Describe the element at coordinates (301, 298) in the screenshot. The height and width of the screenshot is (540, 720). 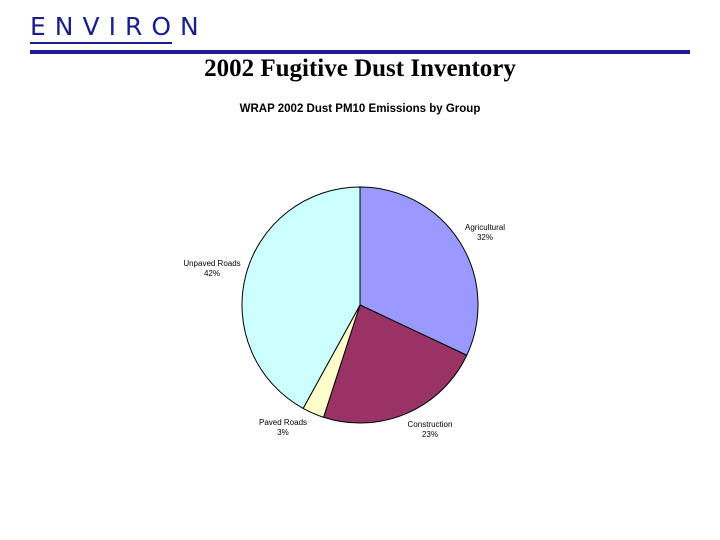
I see `pie-slice-unpaved-roads` at that location.